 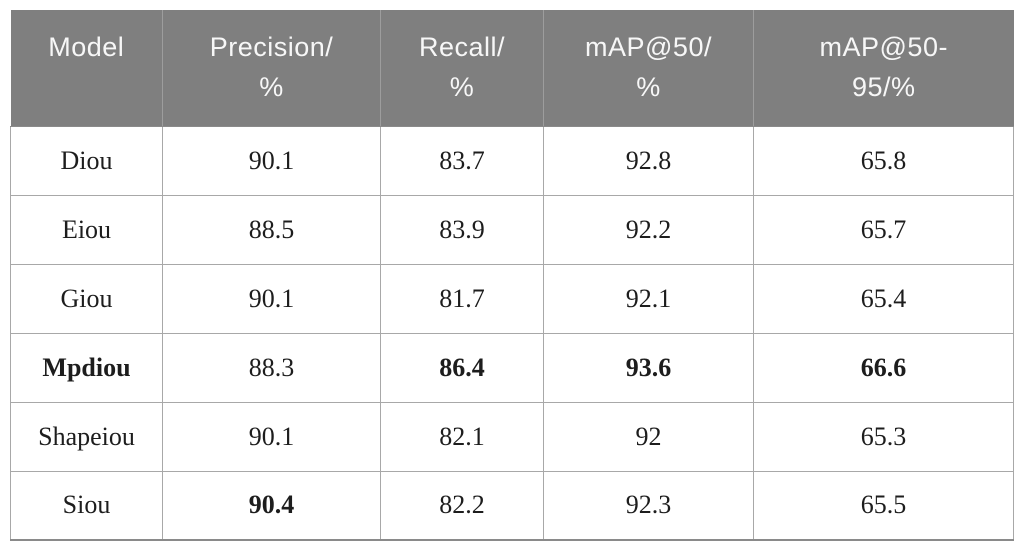 What do you see at coordinates (883, 298) in the screenshot?
I see `cell-map50-95: 65.4` at bounding box center [883, 298].